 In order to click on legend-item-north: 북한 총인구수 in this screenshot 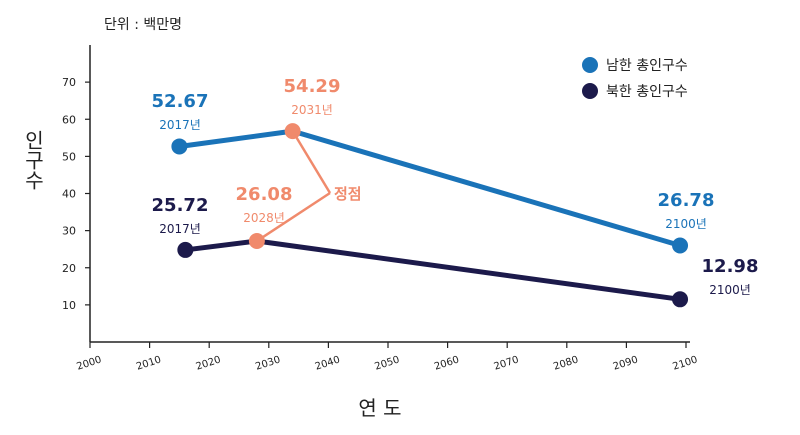, I will do `click(635, 91)`.